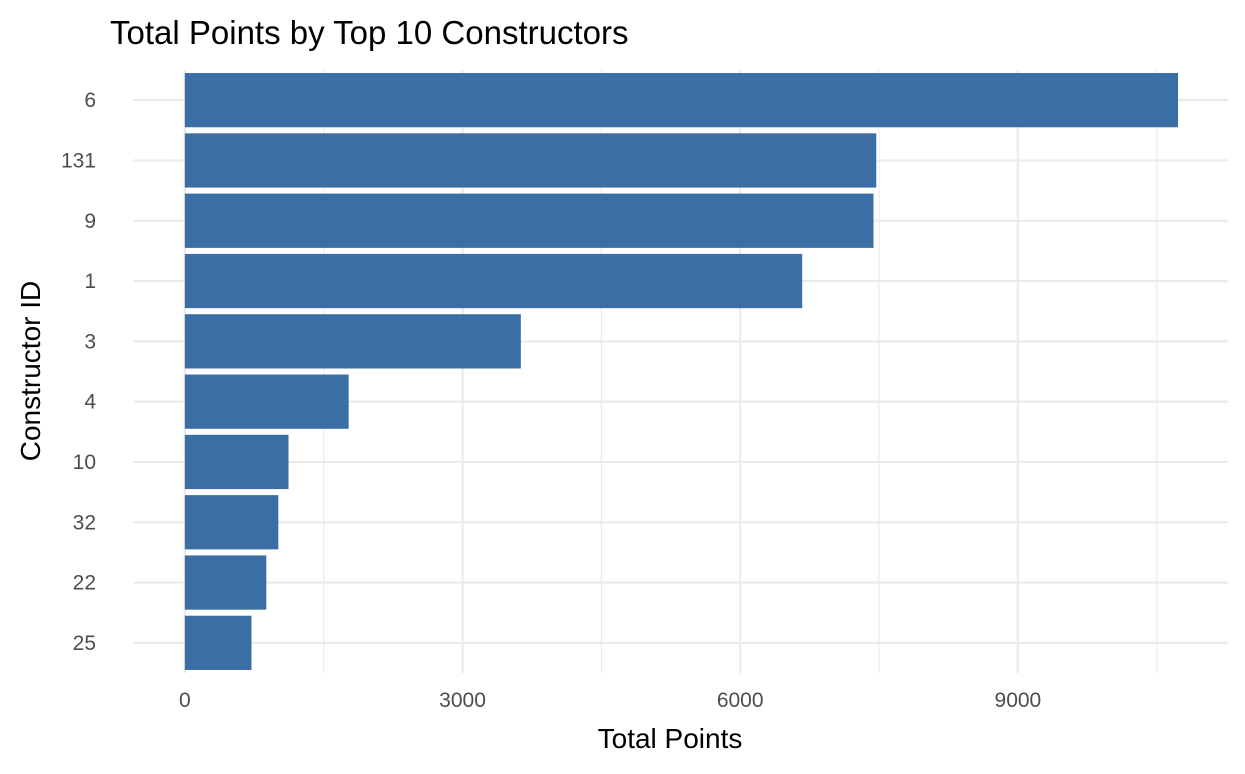 The width and height of the screenshot is (1245, 774). What do you see at coordinates (84, 583) in the screenshot?
I see `y-tick-label: 22` at bounding box center [84, 583].